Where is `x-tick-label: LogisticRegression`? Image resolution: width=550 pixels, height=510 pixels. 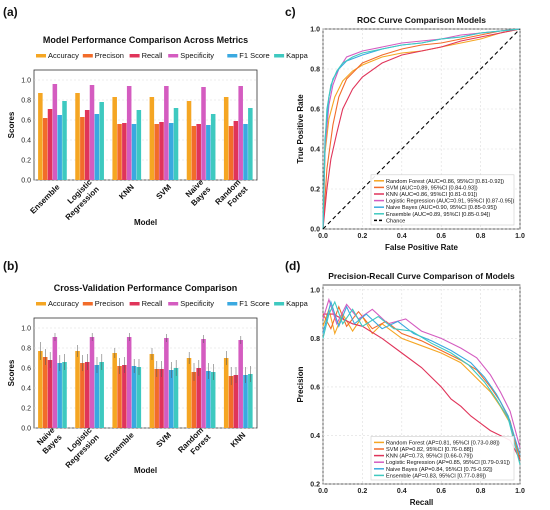 x-tick-label: LogisticRegression is located at coordinates (79, 447).